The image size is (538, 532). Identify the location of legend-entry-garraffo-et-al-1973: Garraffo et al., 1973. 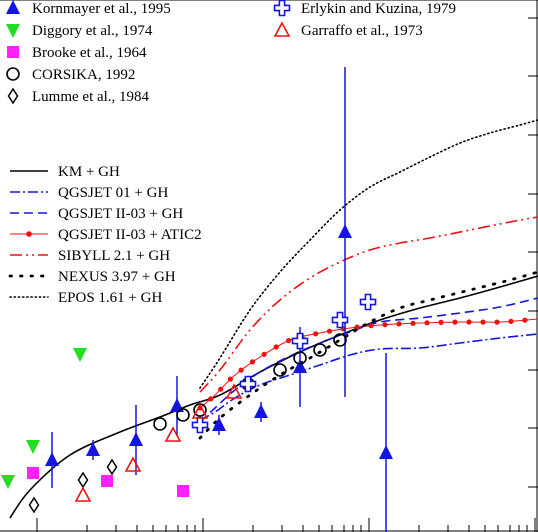
(348, 30).